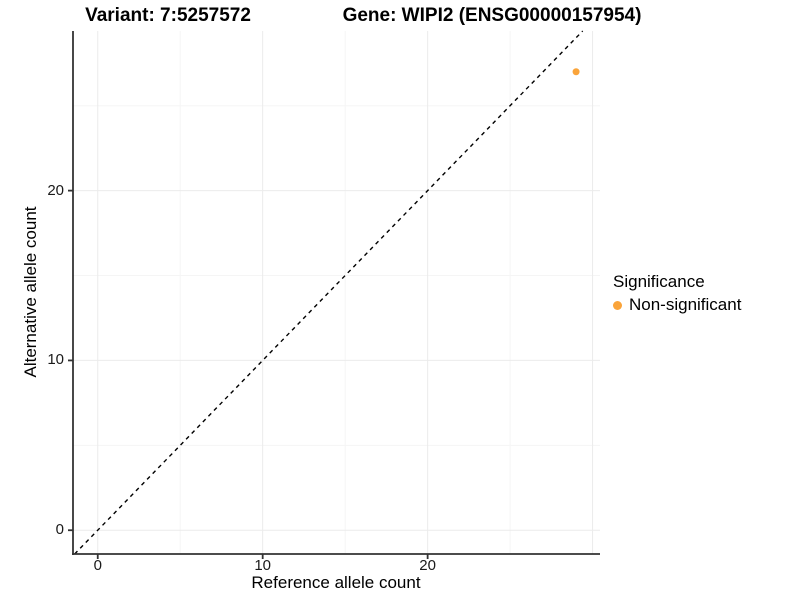 This screenshot has height=600, width=800. What do you see at coordinates (55, 360) in the screenshot?
I see `y-tick-label: 10` at bounding box center [55, 360].